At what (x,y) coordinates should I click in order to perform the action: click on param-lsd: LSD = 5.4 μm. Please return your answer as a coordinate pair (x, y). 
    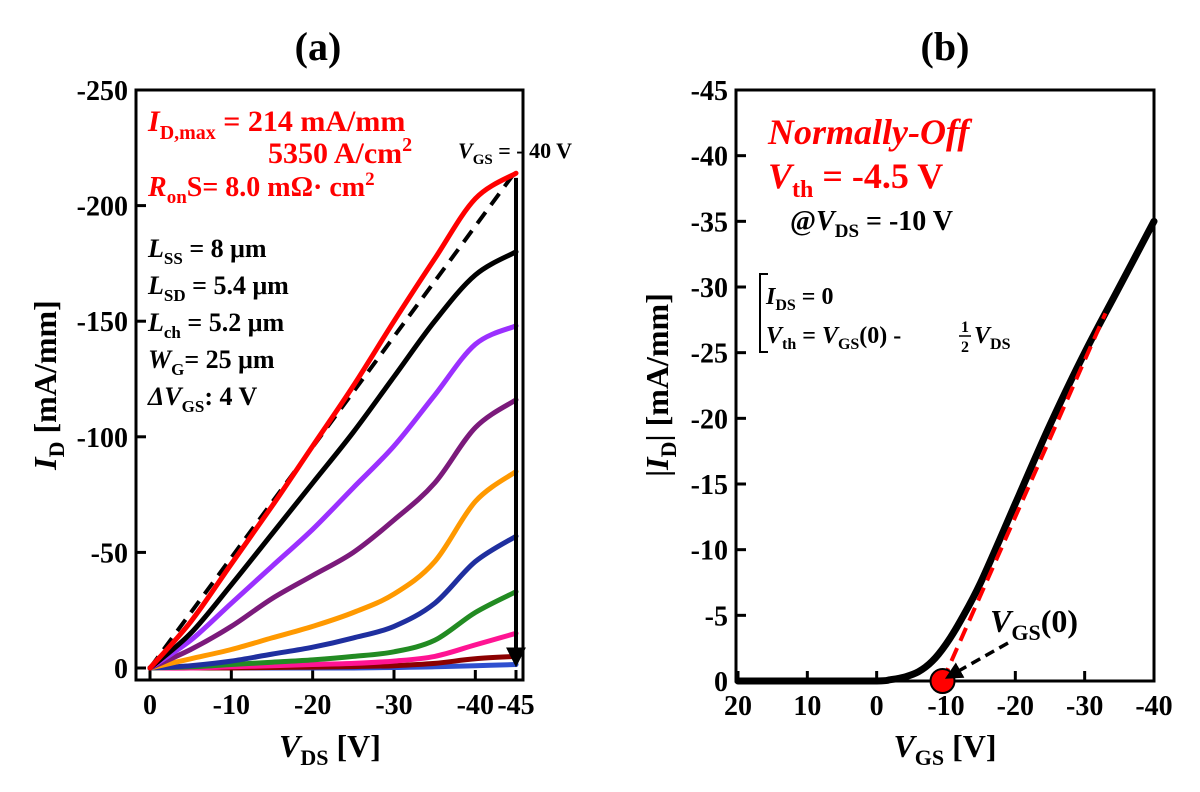
    Looking at the image, I should click on (218, 288).